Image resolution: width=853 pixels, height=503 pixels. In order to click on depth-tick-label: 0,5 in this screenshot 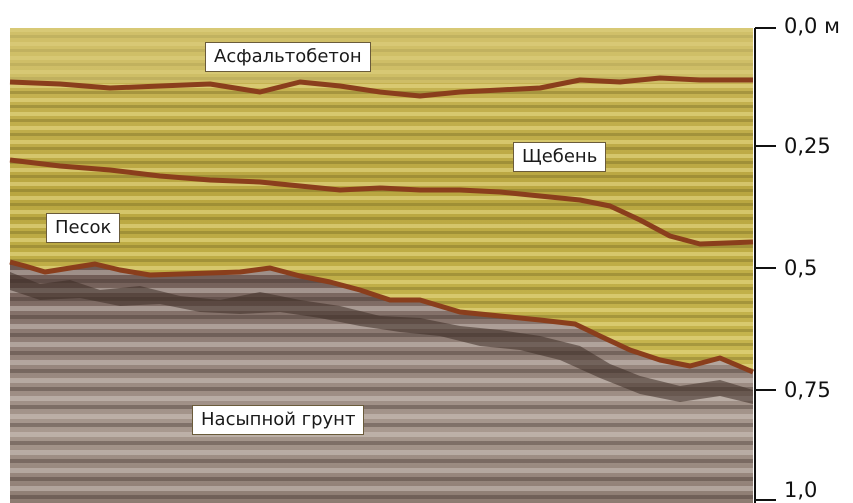, I will do `click(801, 268)`.